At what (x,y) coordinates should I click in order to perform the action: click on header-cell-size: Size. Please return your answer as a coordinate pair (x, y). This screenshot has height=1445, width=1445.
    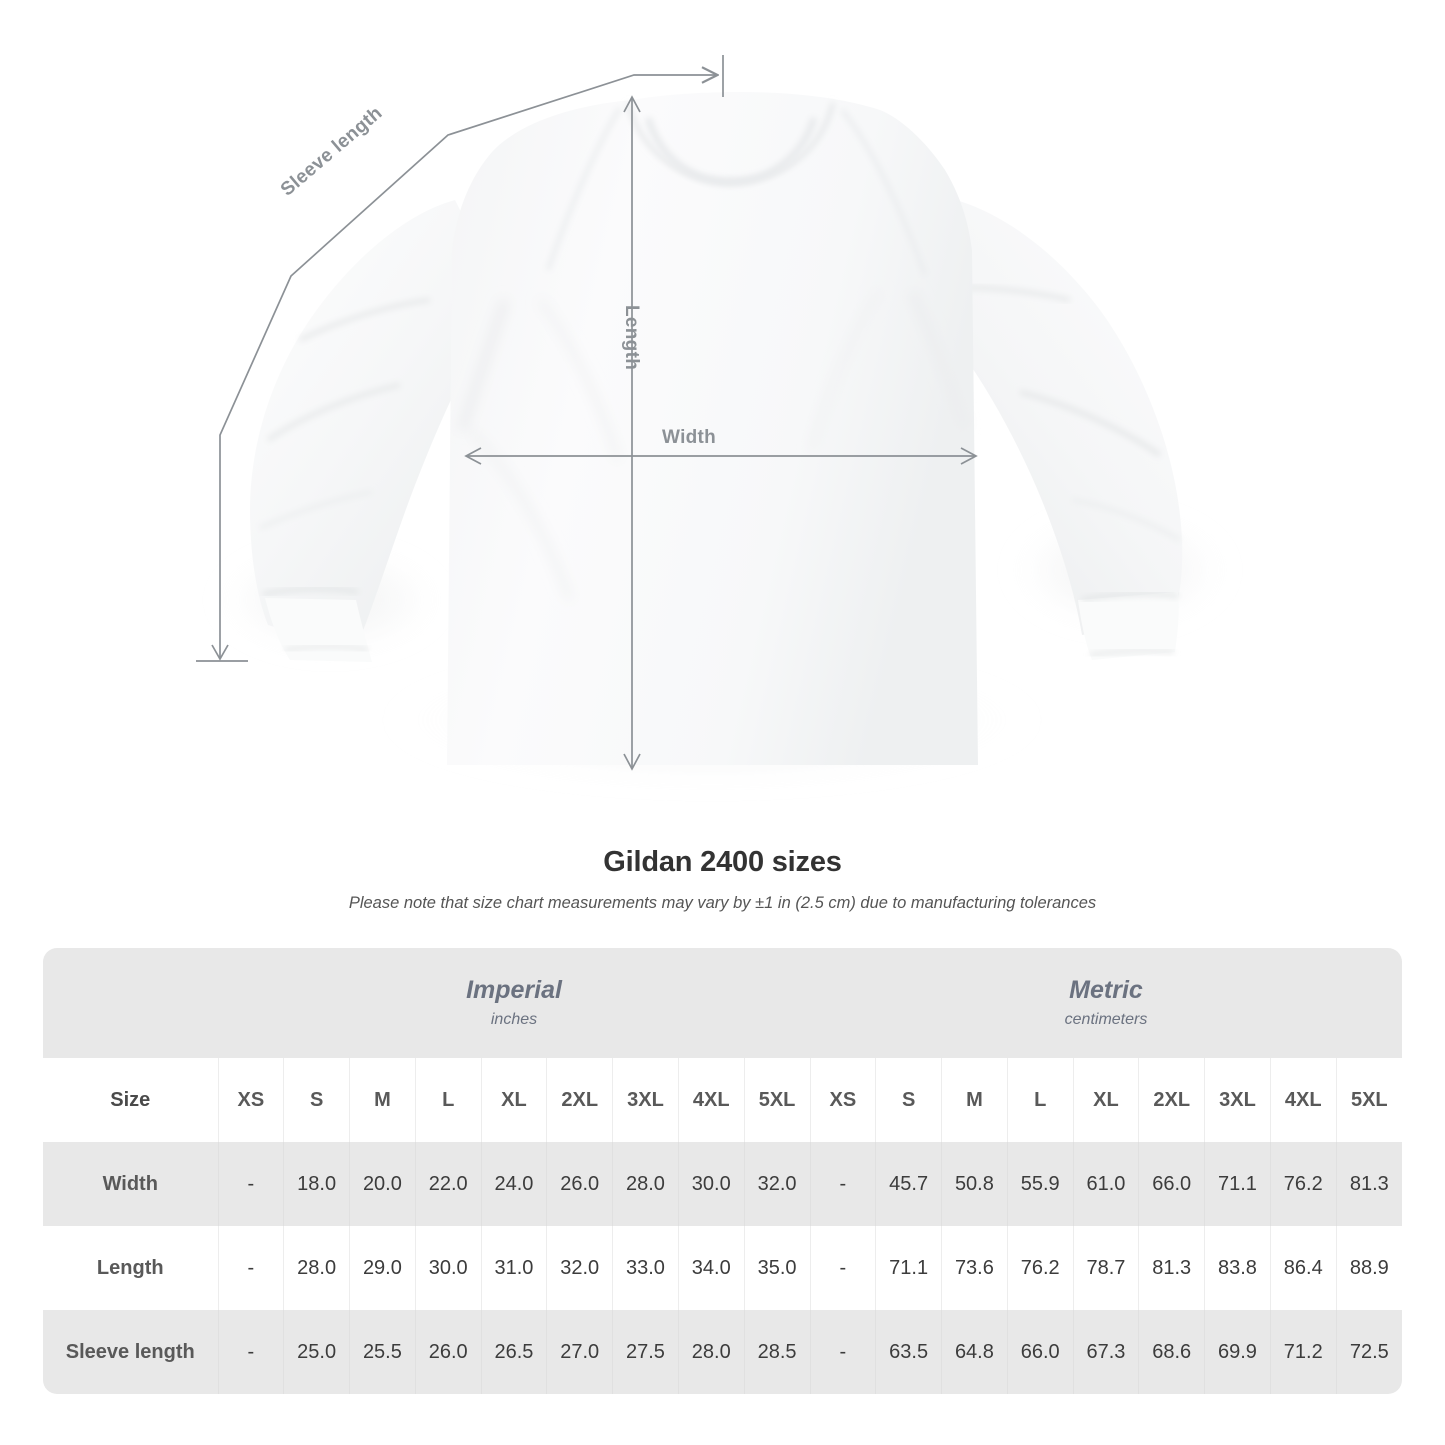
    Looking at the image, I should click on (130, 1100).